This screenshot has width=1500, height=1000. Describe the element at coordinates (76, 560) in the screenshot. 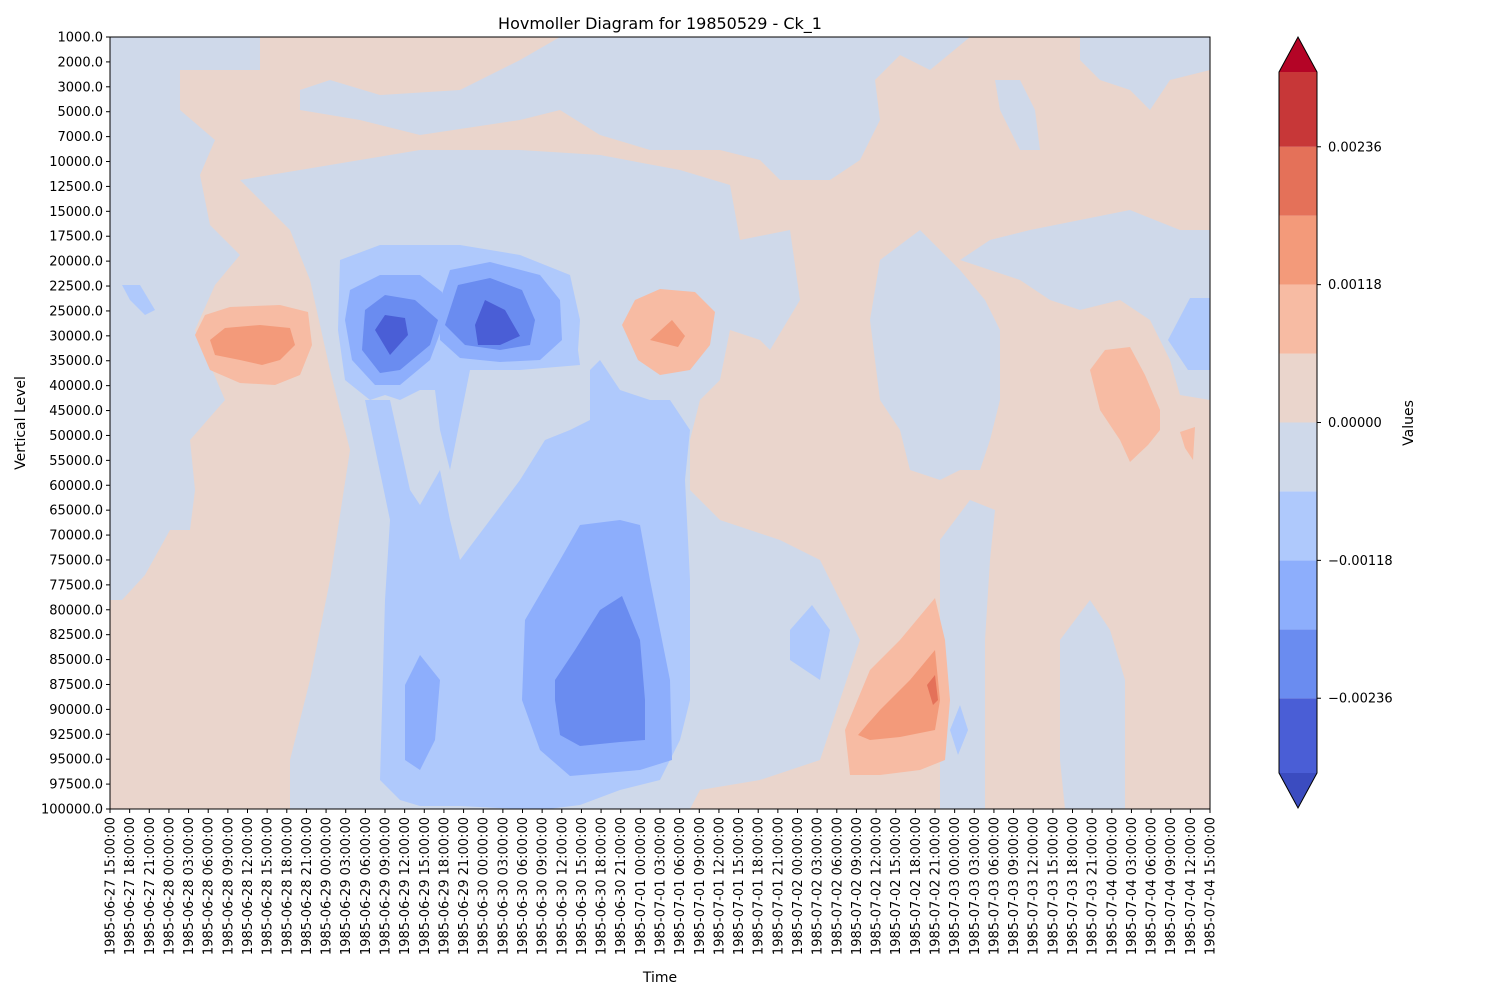

I see `y-tick-label: 75000.0` at that location.